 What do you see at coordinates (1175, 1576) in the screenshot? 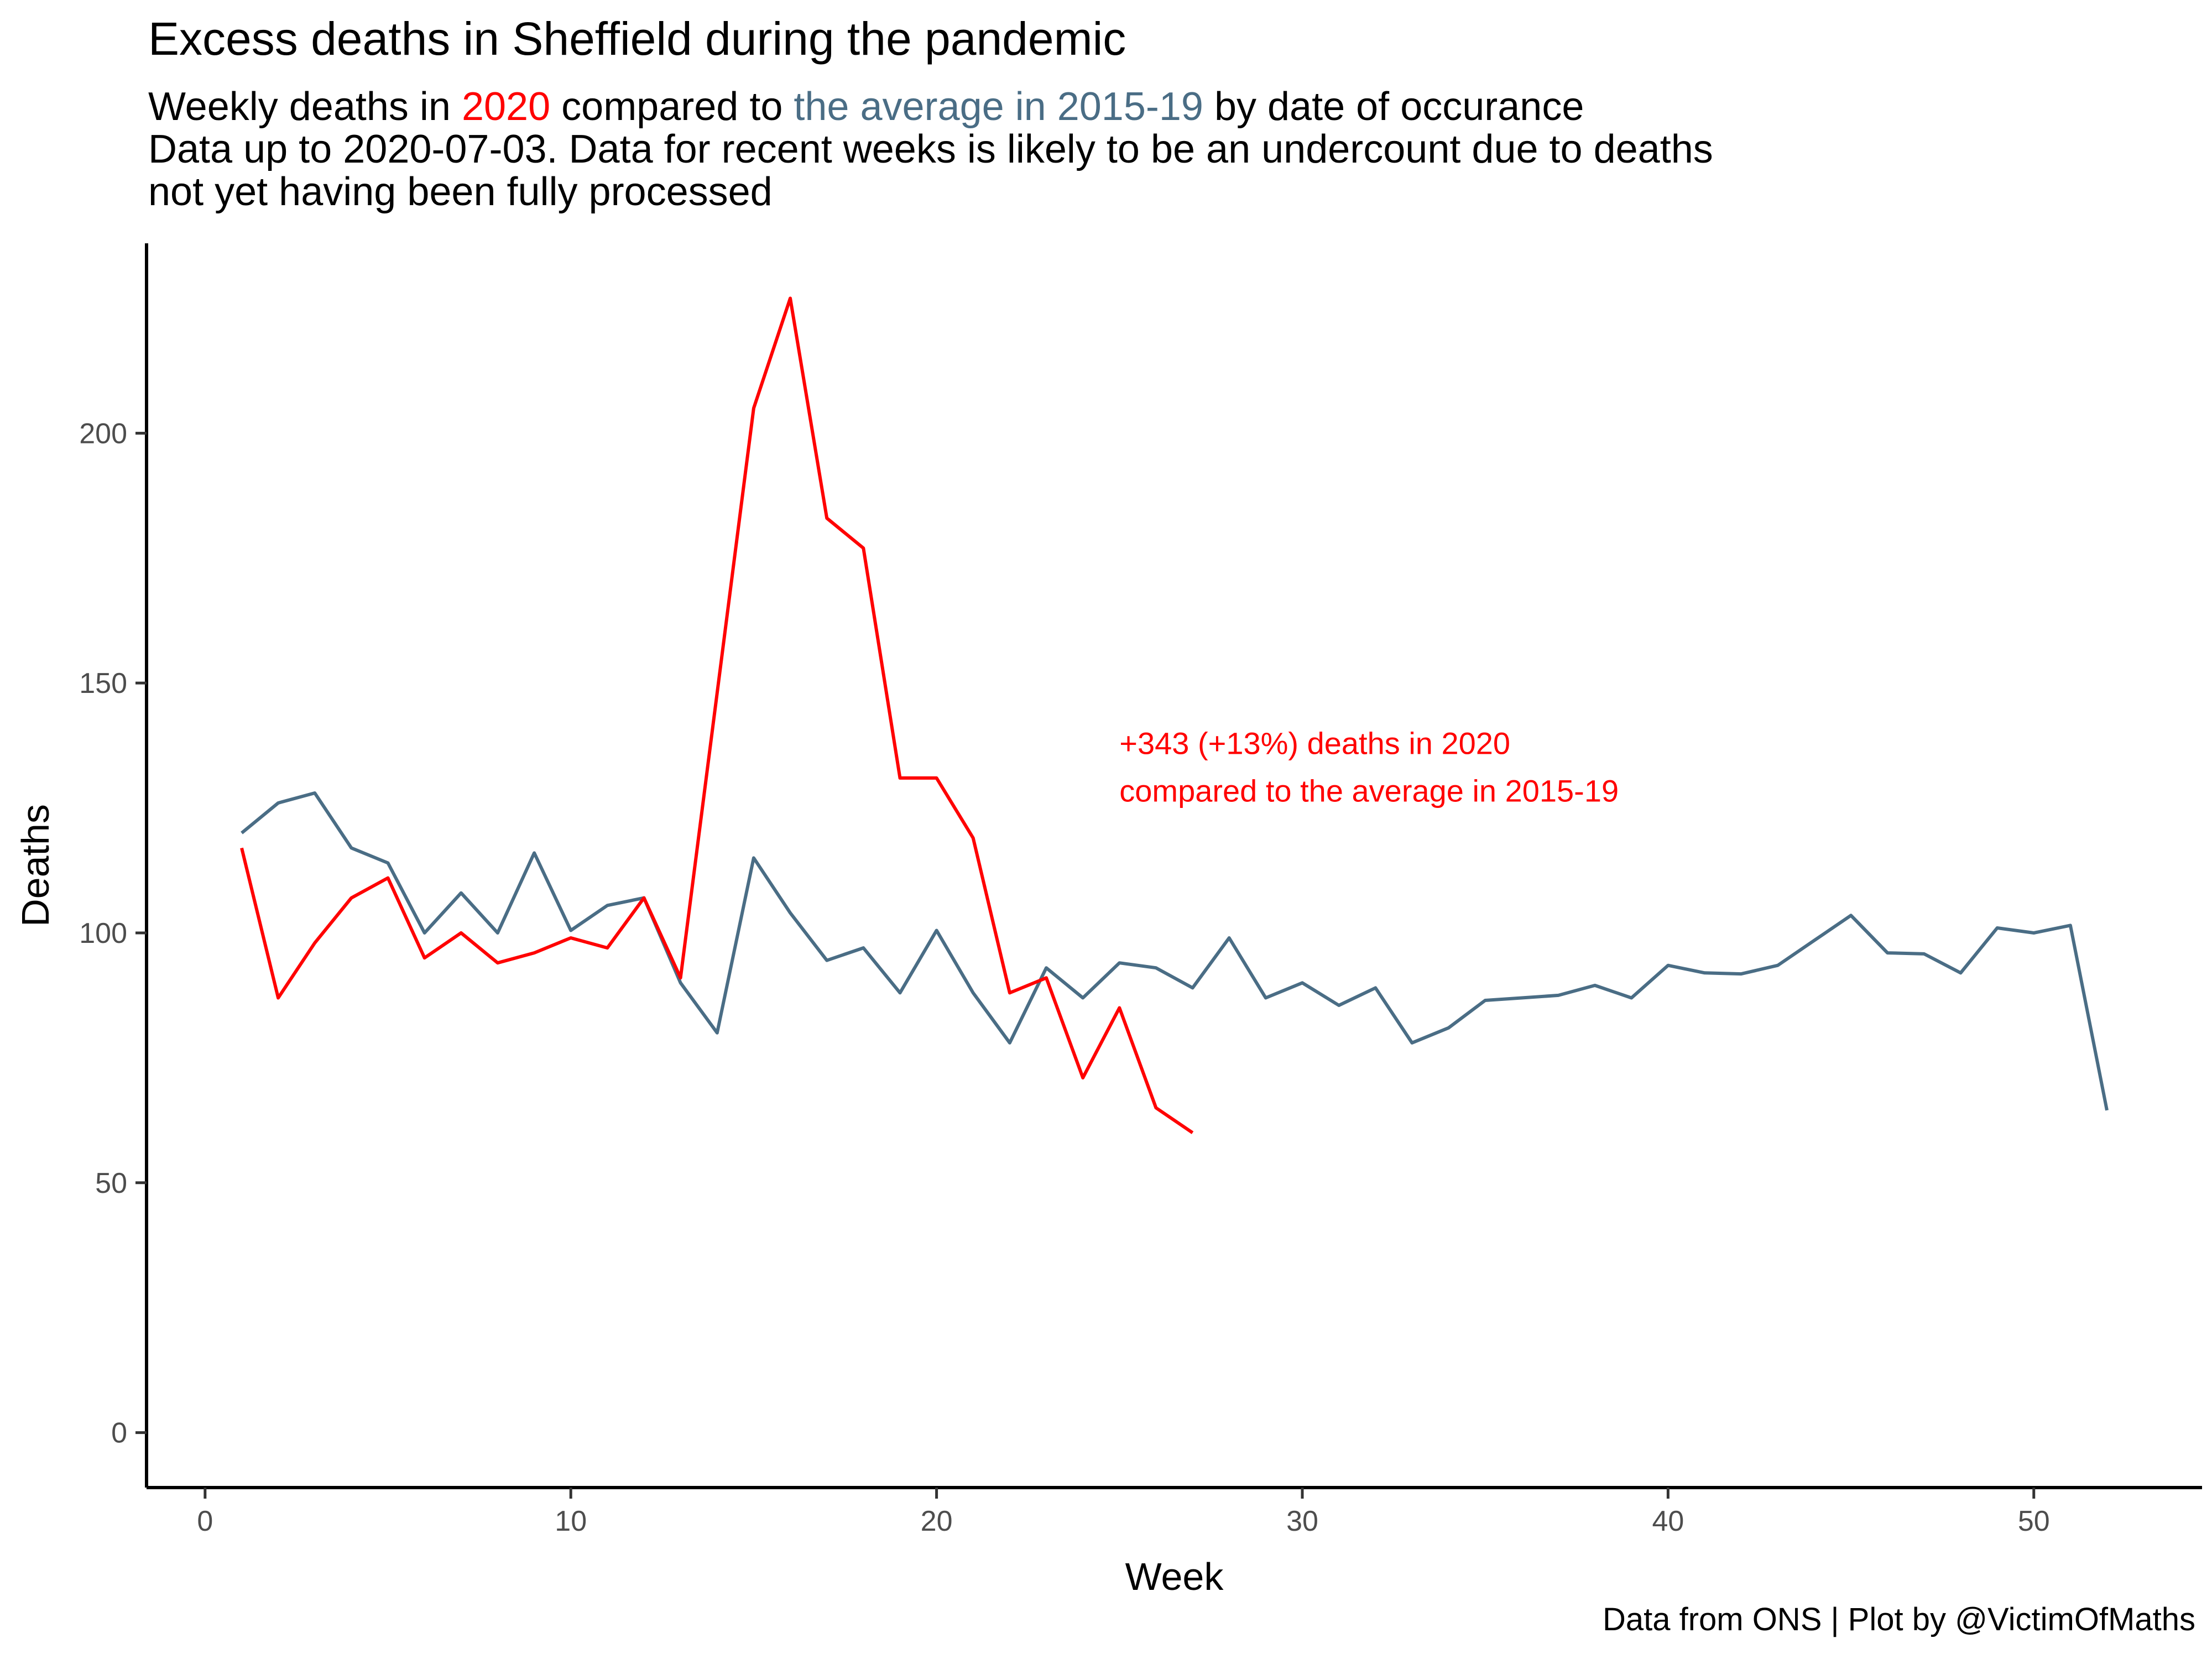
I see `x-axis-title: Week` at bounding box center [1175, 1576].